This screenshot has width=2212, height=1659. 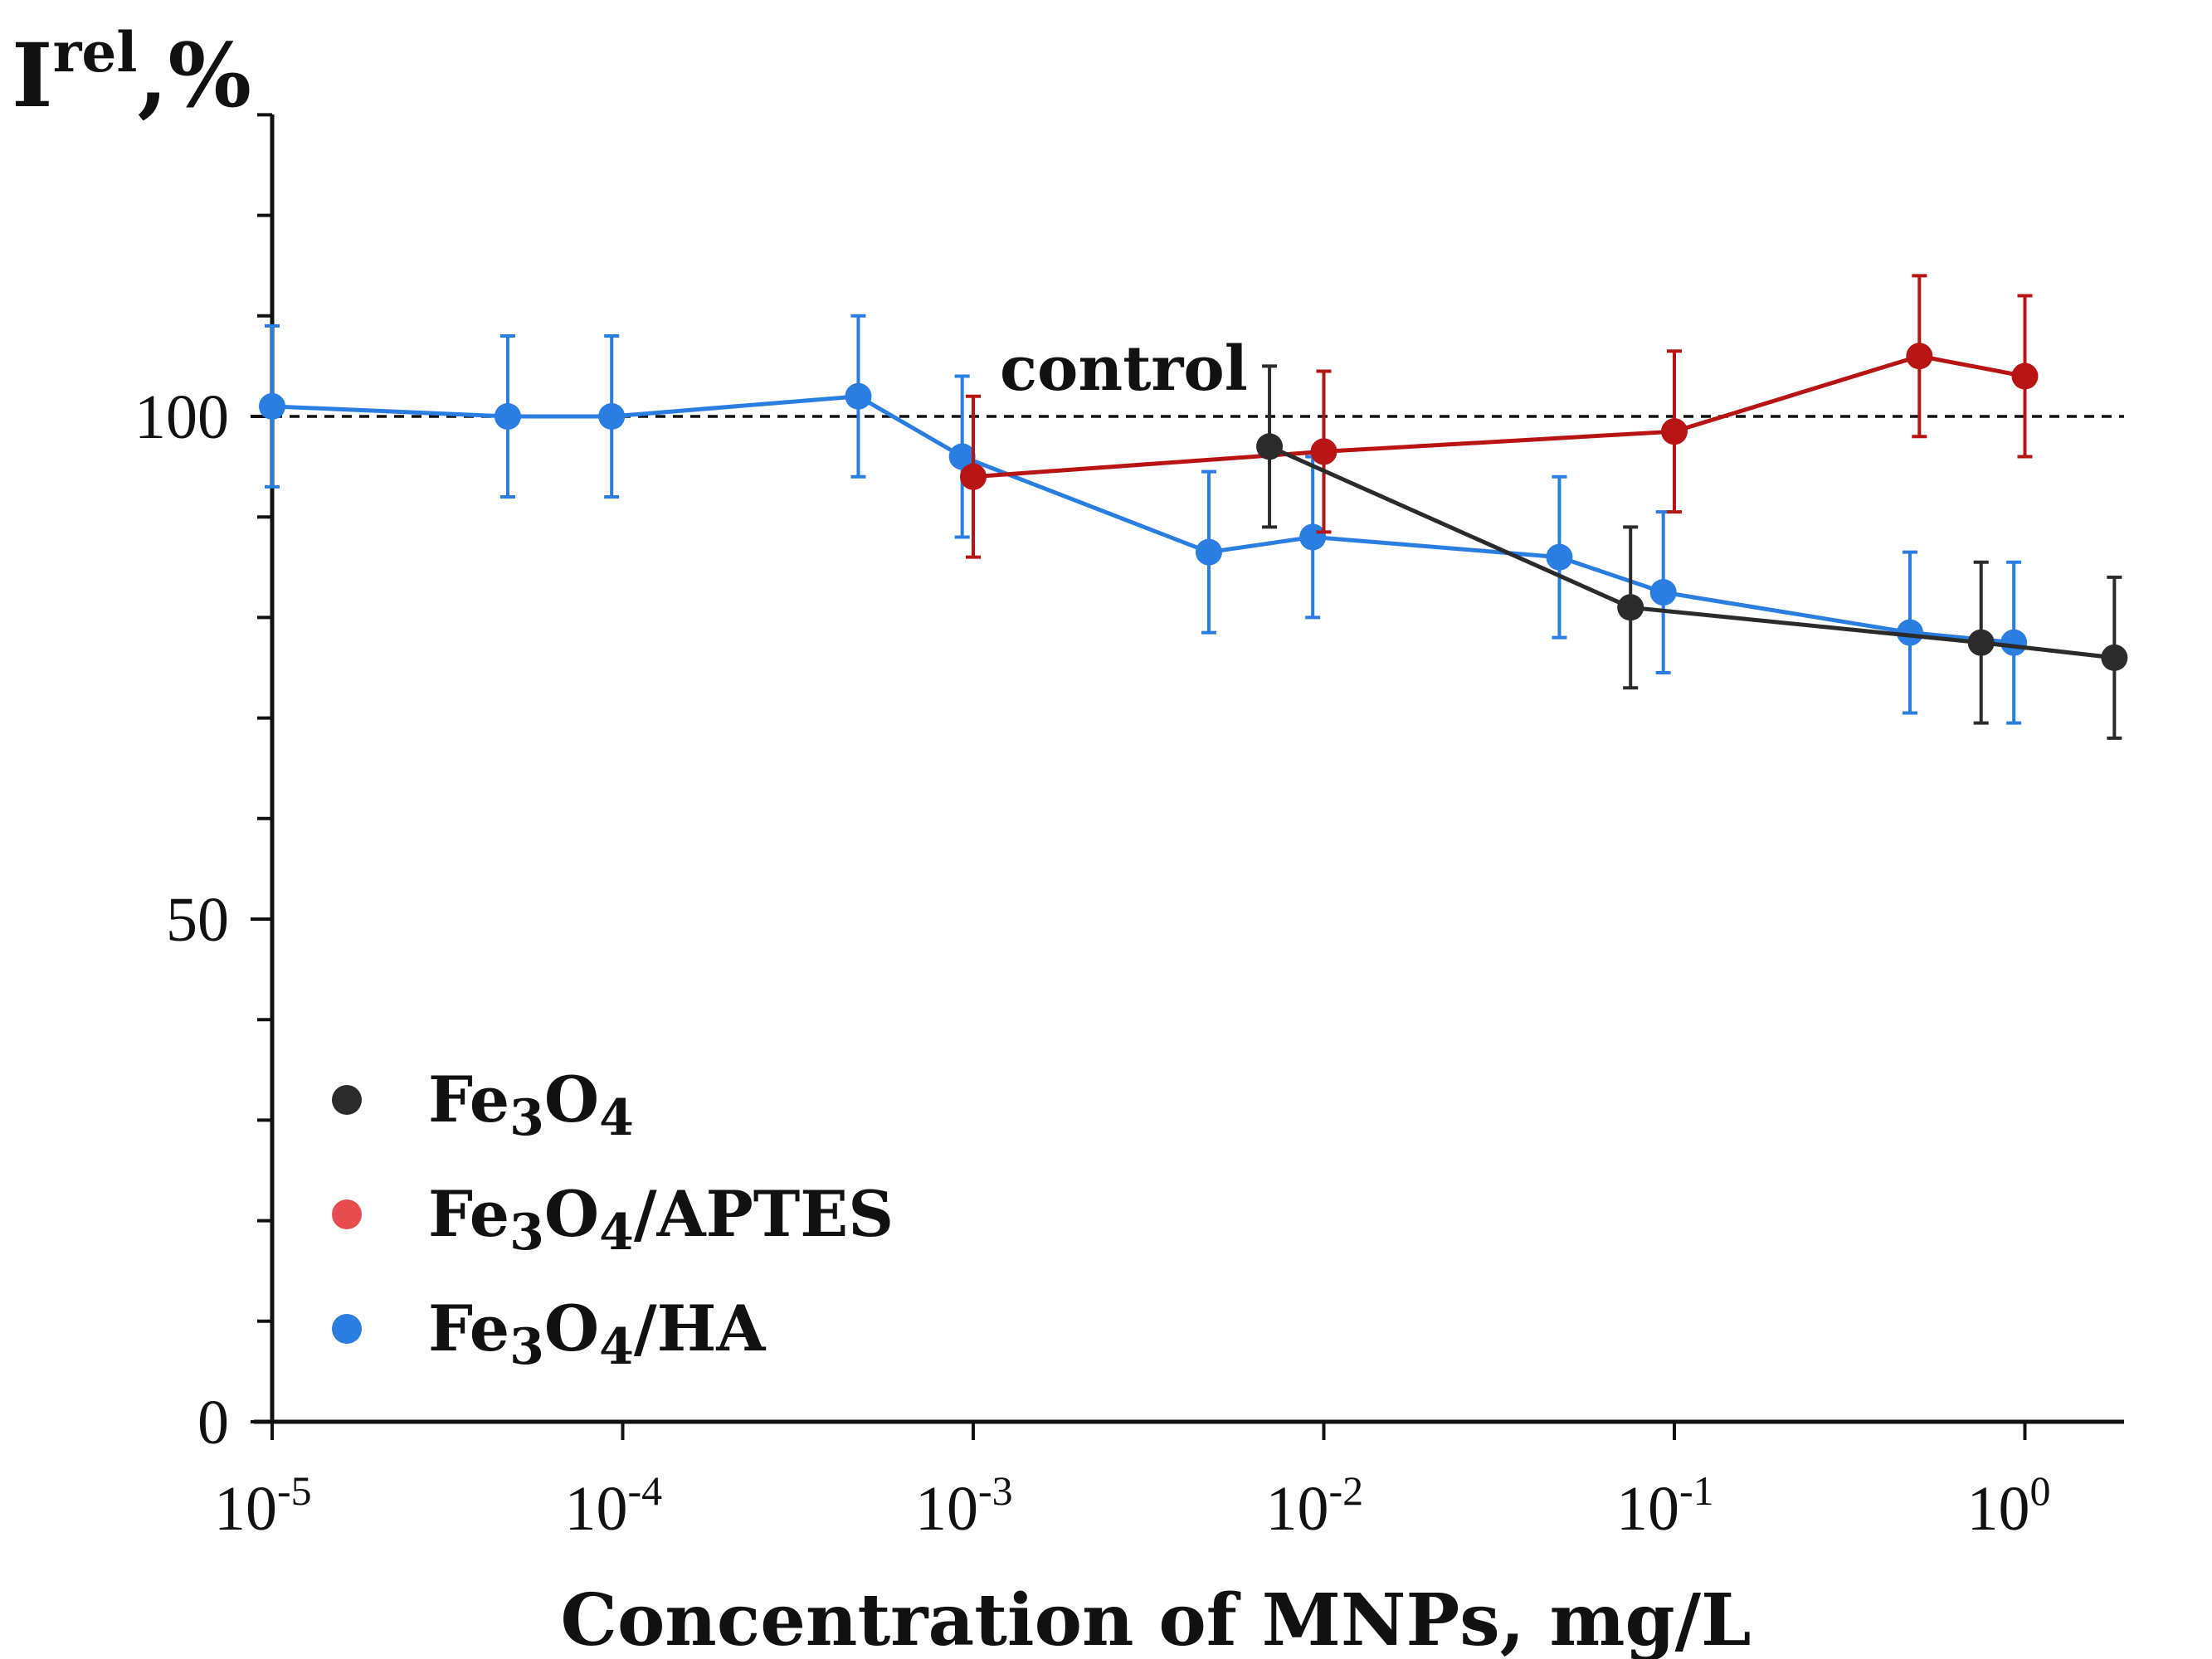 I want to click on x-ticks: 10⁻⁵ 10⁻⁴ 10⁻³ 10⁻² 10⁻¹ 10⁰, so click(x=1132, y=1483).